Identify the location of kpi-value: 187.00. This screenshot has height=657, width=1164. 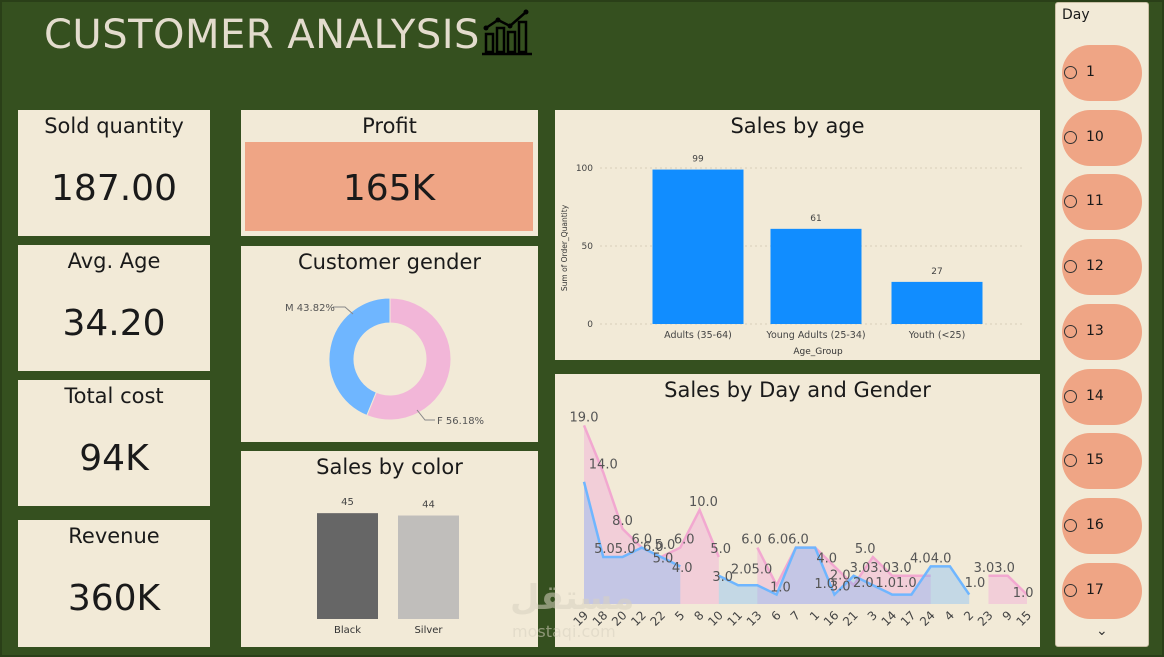
(114, 188).